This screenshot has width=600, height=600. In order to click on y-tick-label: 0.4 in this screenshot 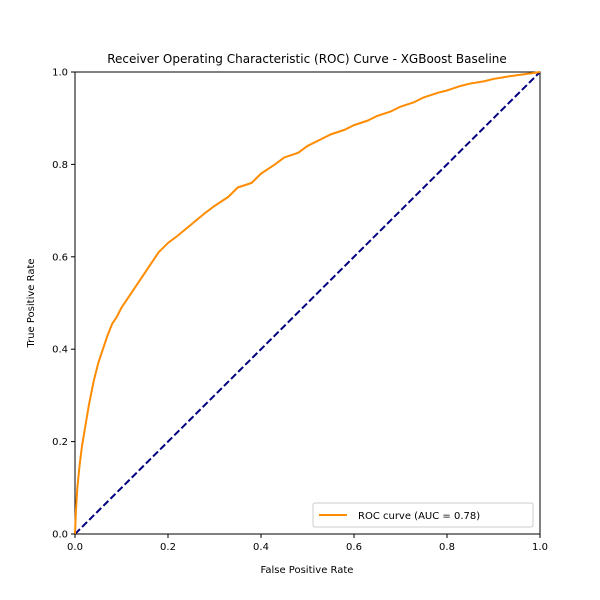, I will do `click(60, 350)`.